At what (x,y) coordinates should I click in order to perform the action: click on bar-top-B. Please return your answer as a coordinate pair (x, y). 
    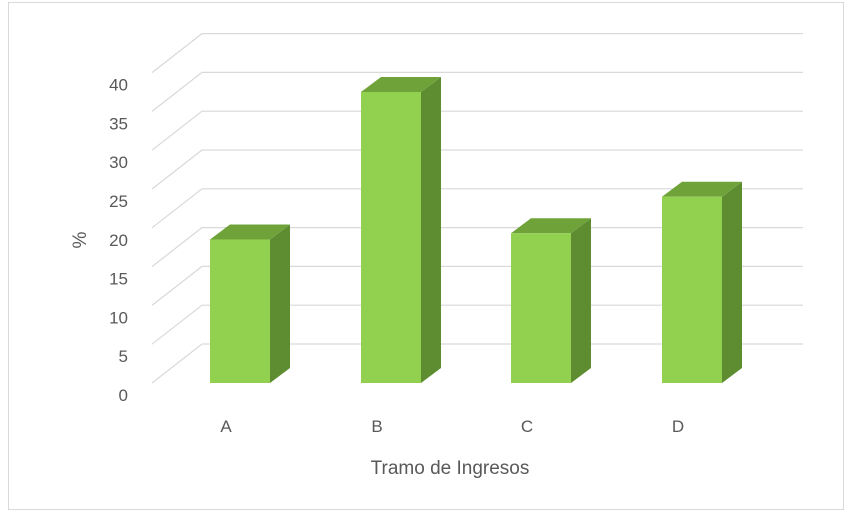
    Looking at the image, I should click on (401, 84).